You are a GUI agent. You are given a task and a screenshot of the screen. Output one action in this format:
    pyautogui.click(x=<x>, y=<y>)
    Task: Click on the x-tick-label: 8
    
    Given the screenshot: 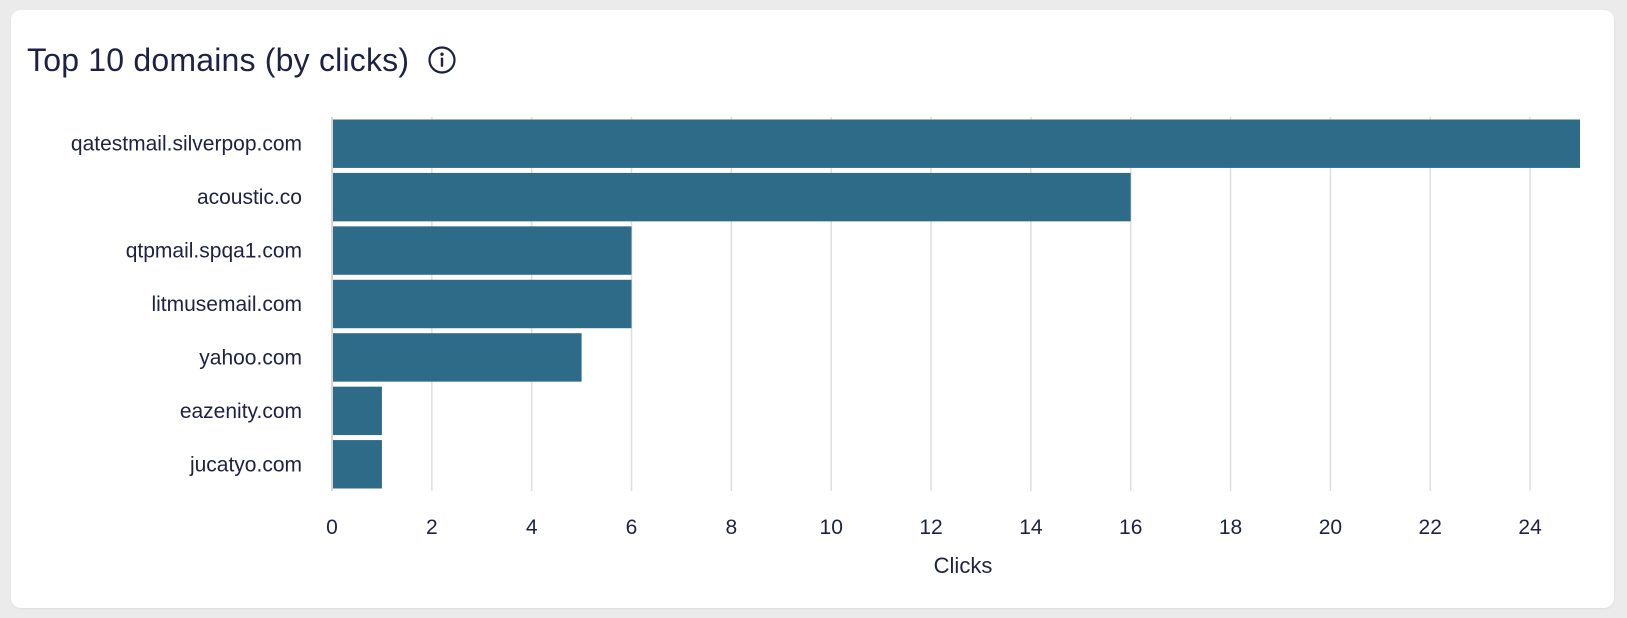 What is the action you would take?
    pyautogui.click(x=732, y=527)
    